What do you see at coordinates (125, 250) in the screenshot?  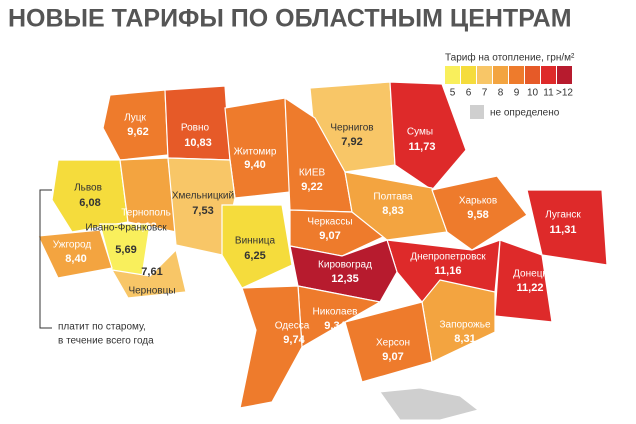 I see `region-value: 5,69` at bounding box center [125, 250].